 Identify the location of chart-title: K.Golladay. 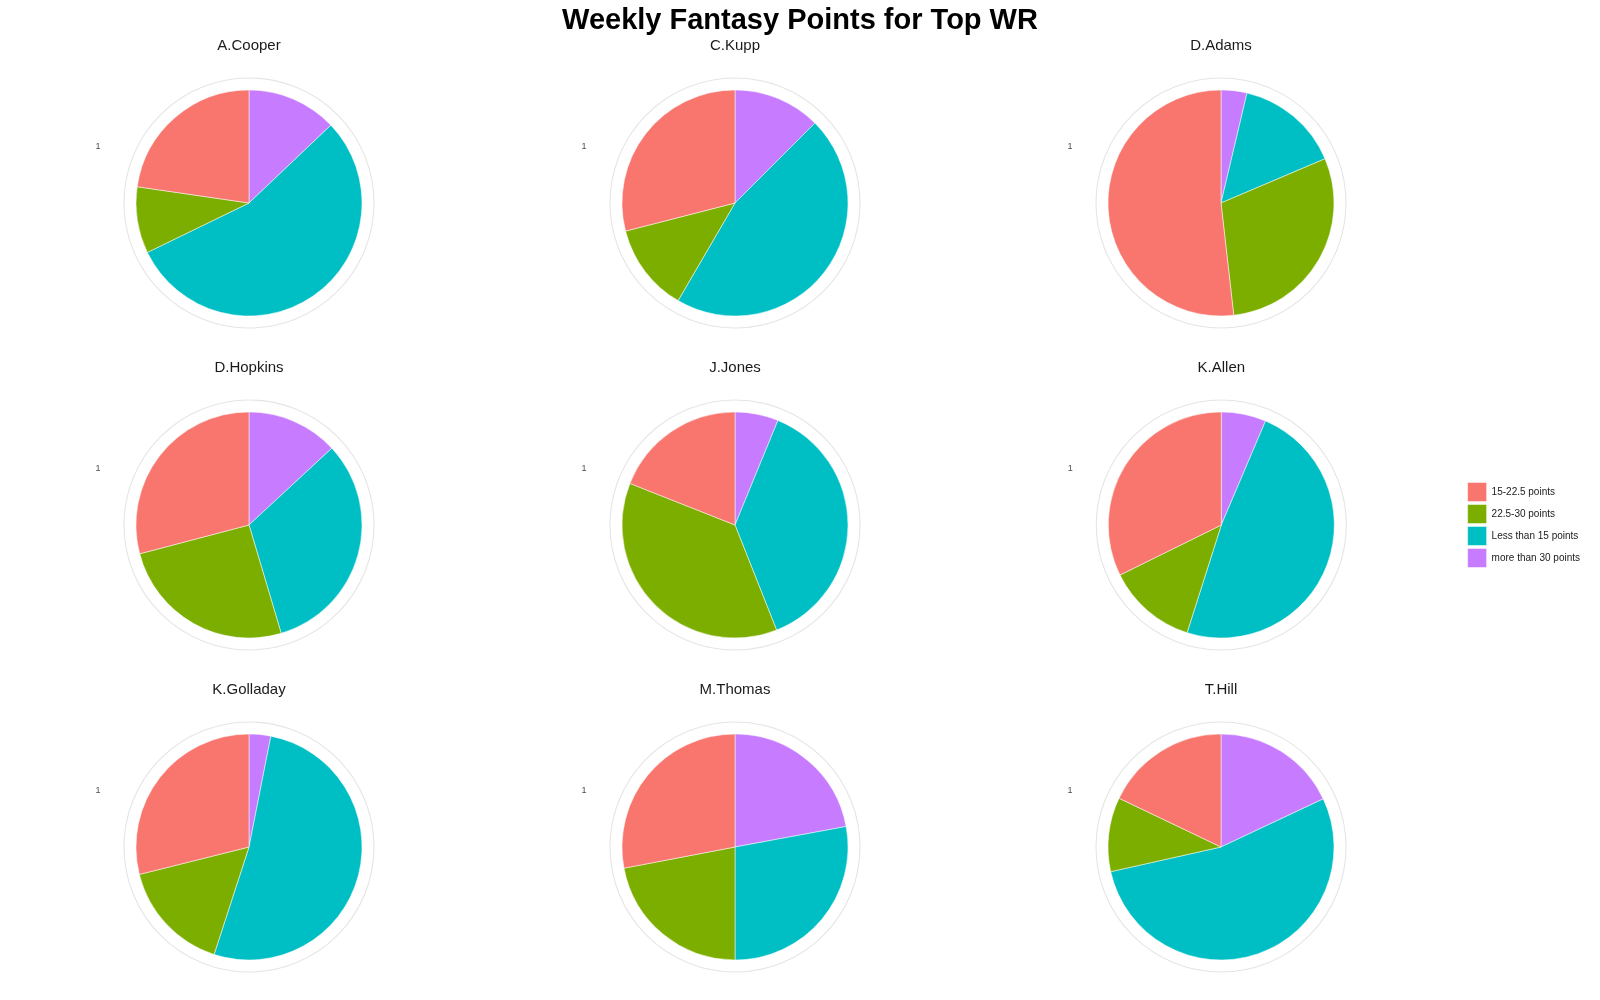
(249, 689).